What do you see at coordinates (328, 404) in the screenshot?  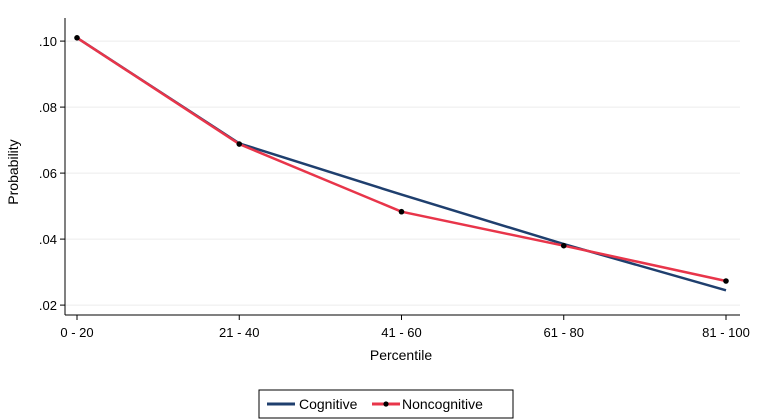 I see `legend-label-cognitive: Cognitive` at bounding box center [328, 404].